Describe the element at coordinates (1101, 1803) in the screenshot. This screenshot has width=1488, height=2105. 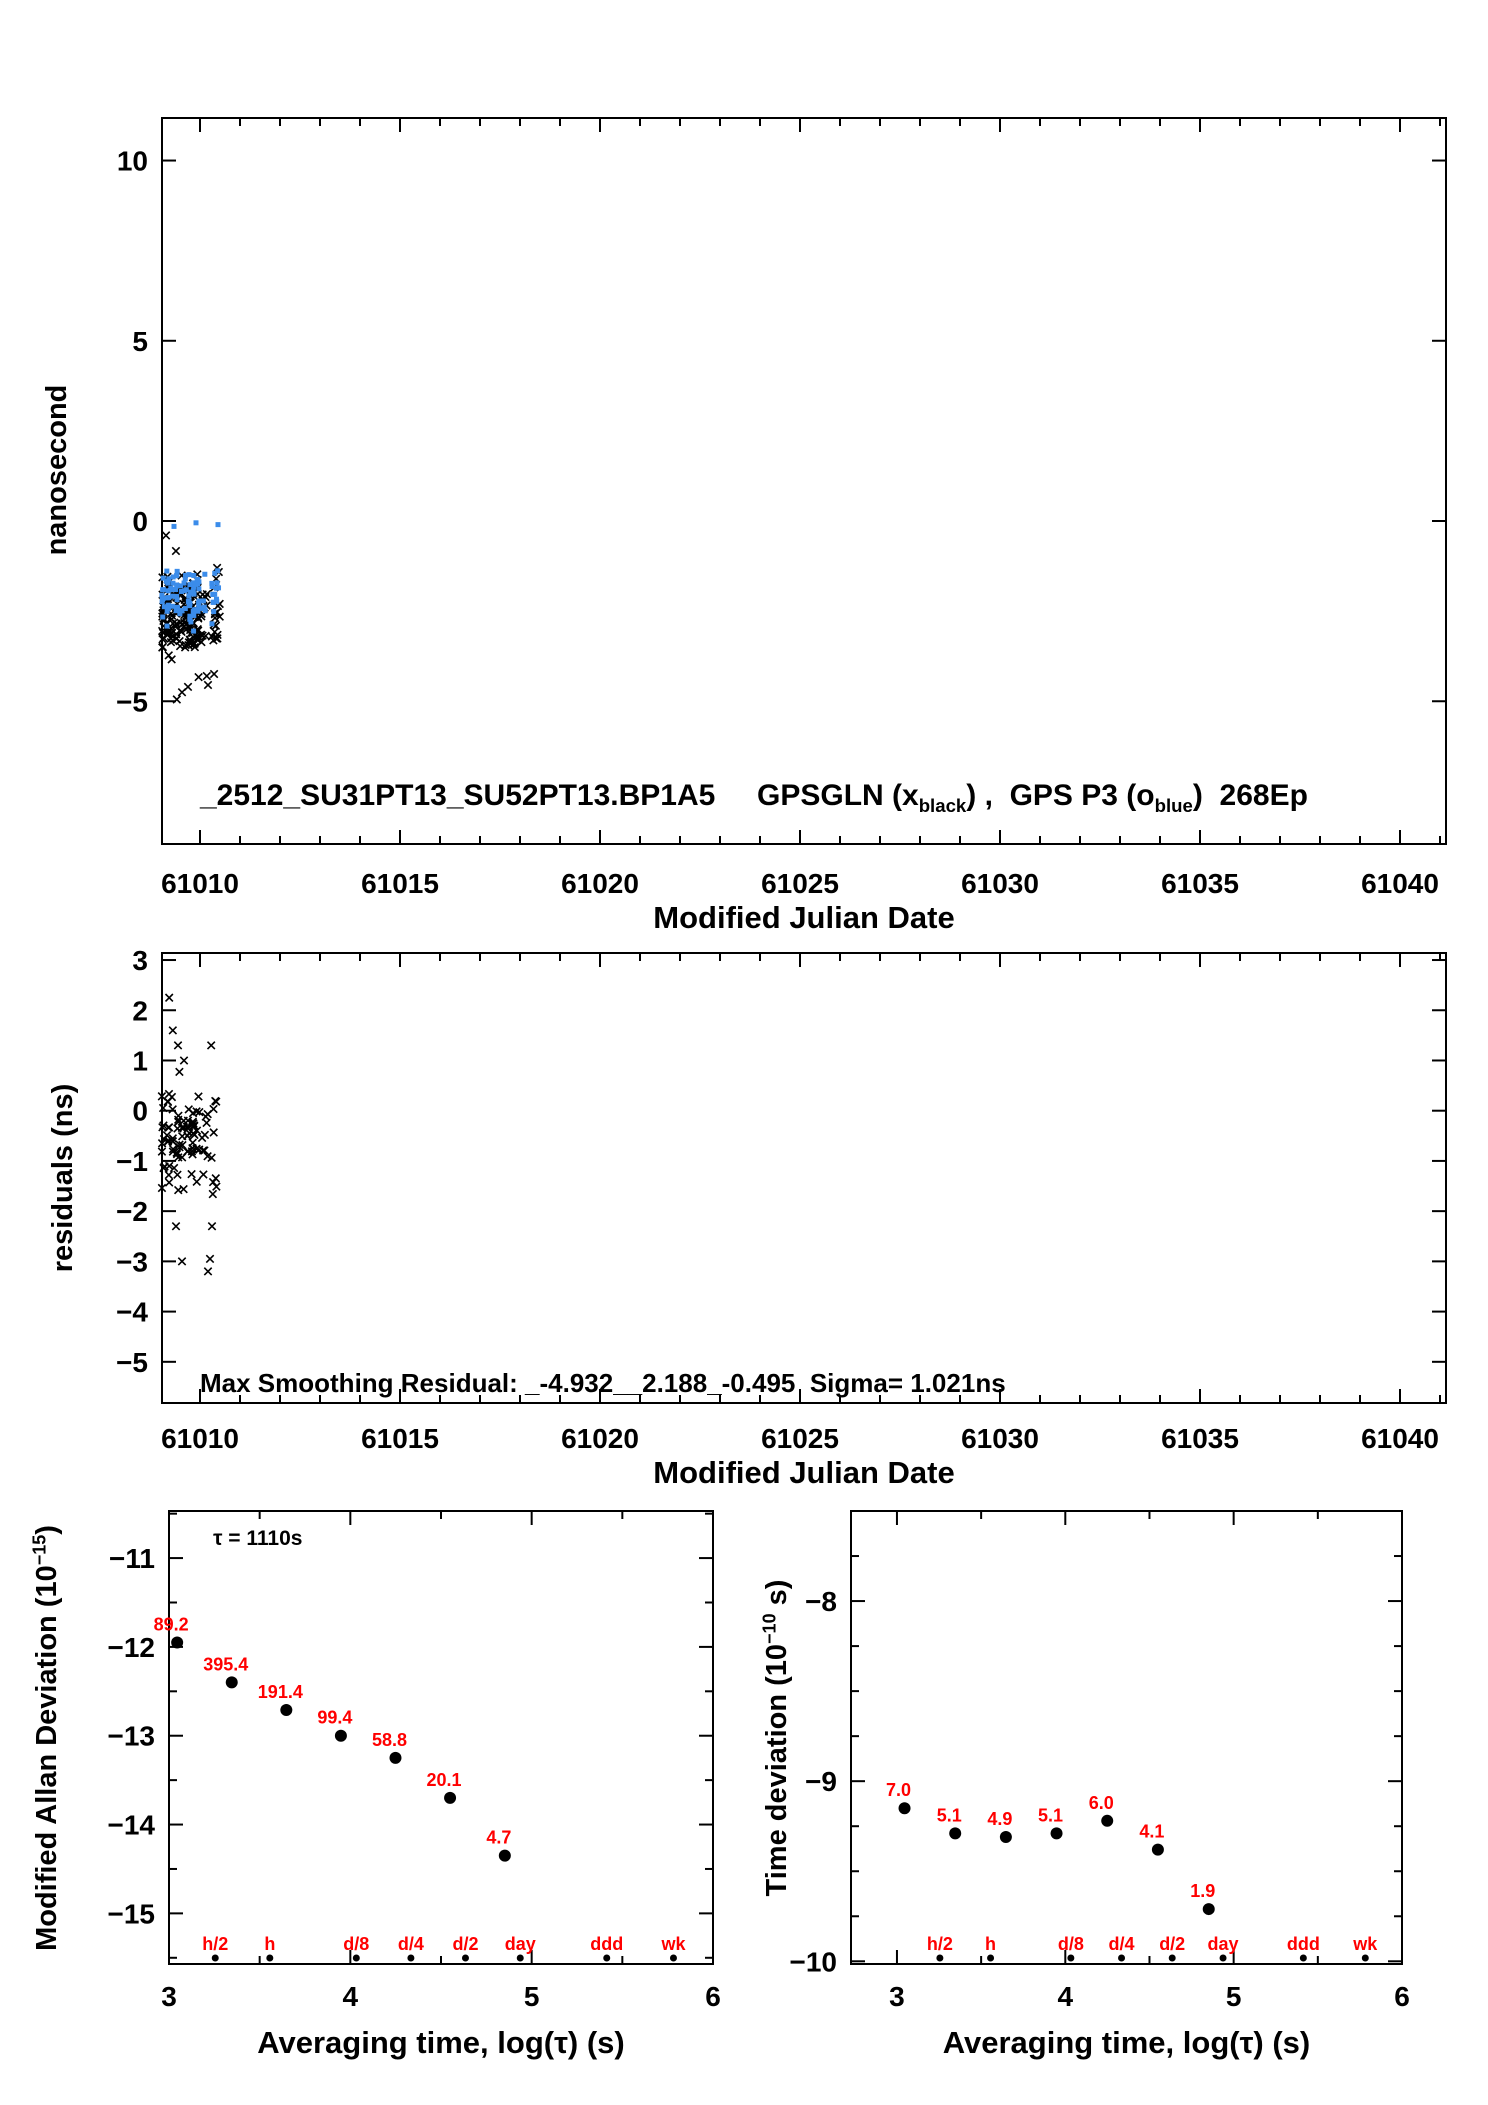
I see `point-value-label: 6.0` at that location.